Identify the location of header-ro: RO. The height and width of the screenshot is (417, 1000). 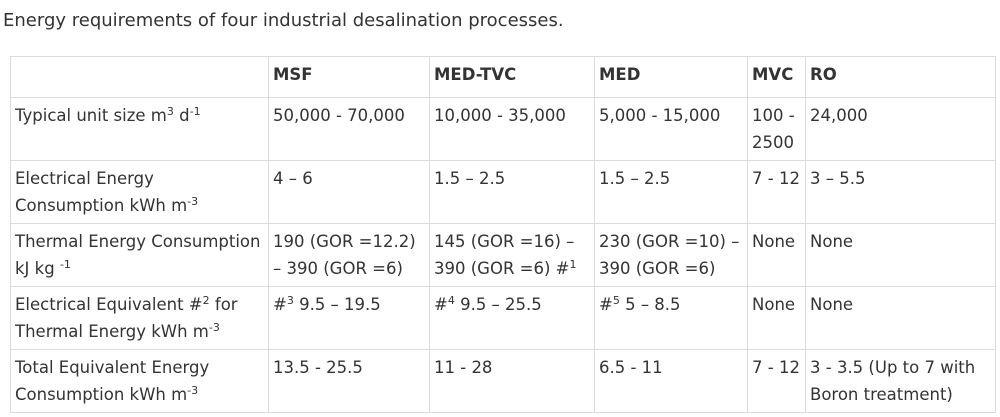
(900, 77).